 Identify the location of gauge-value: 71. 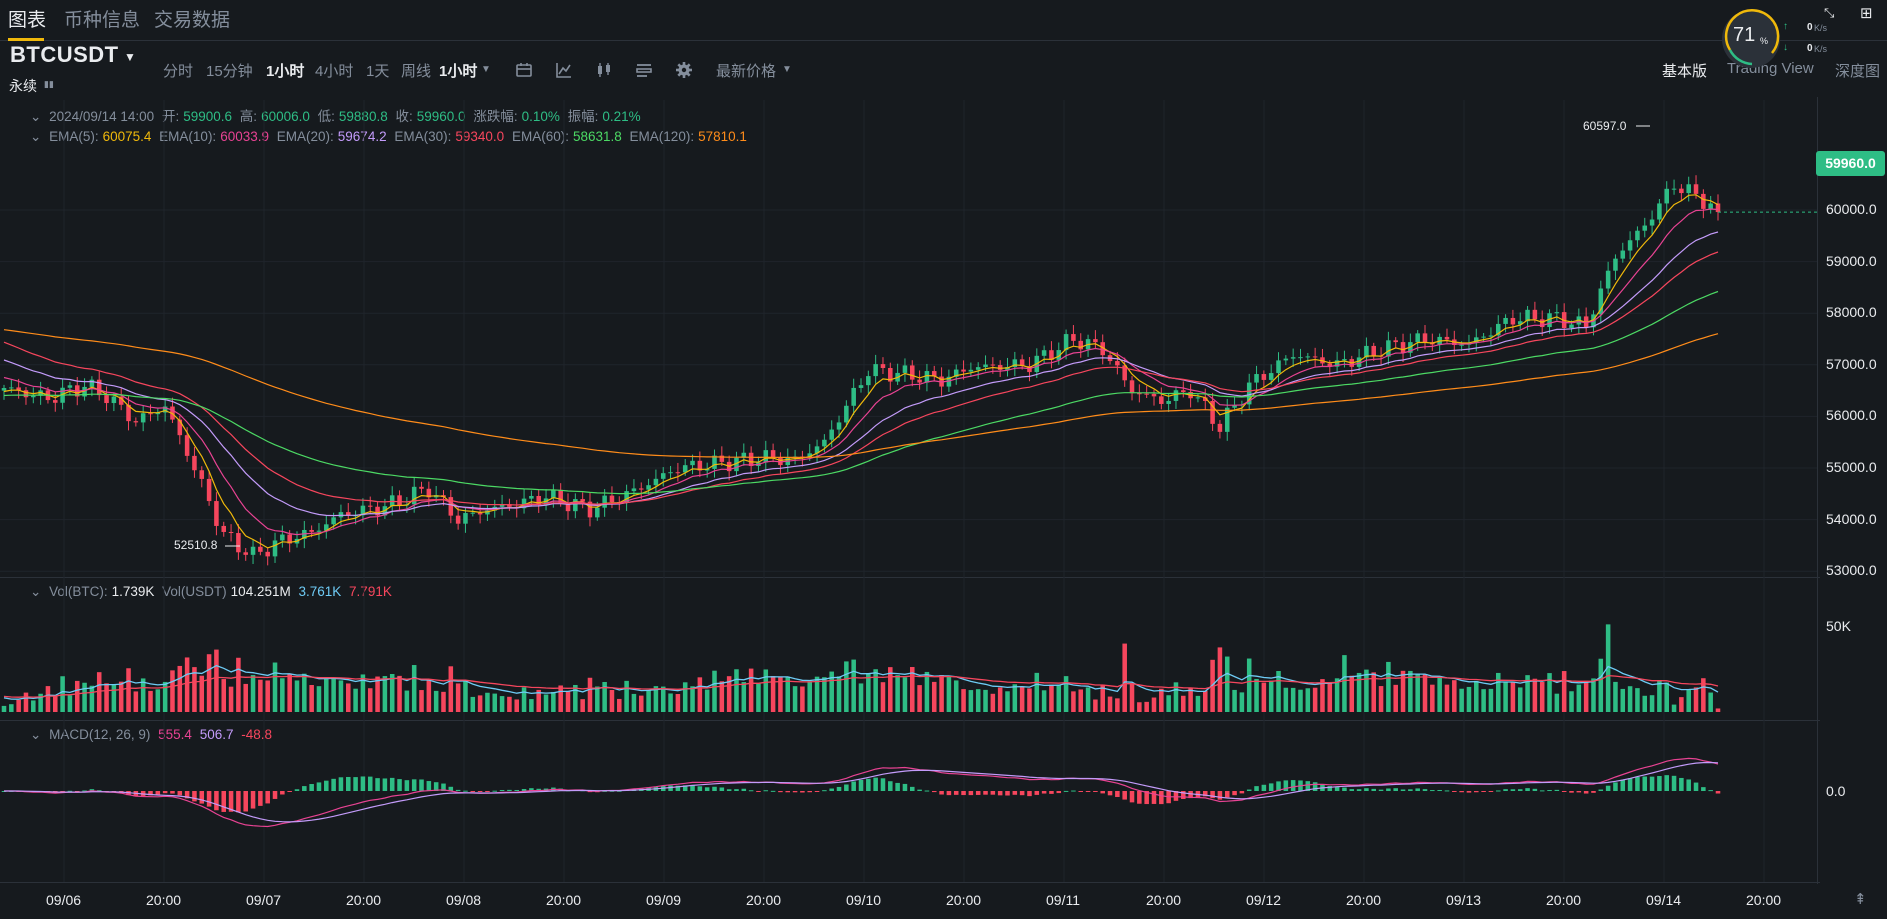
(1744, 35).